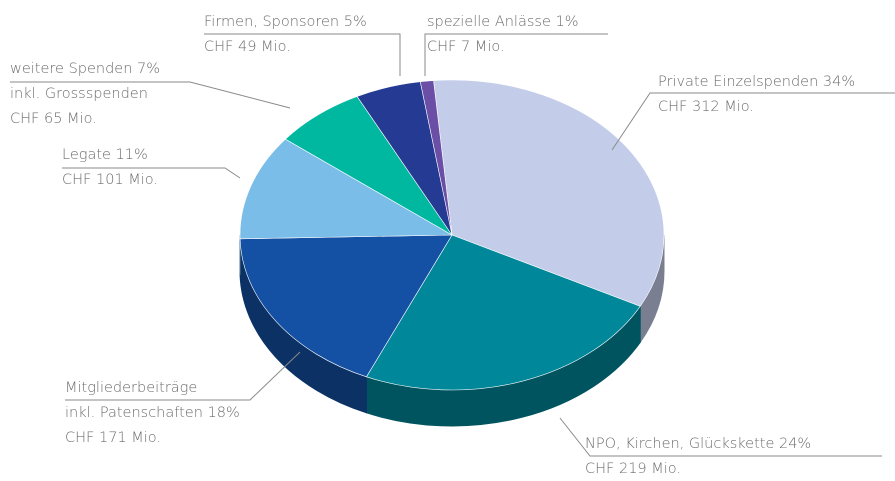 The height and width of the screenshot is (481, 895). I want to click on slice-label: Private Einzelspenden 34%, so click(756, 82).